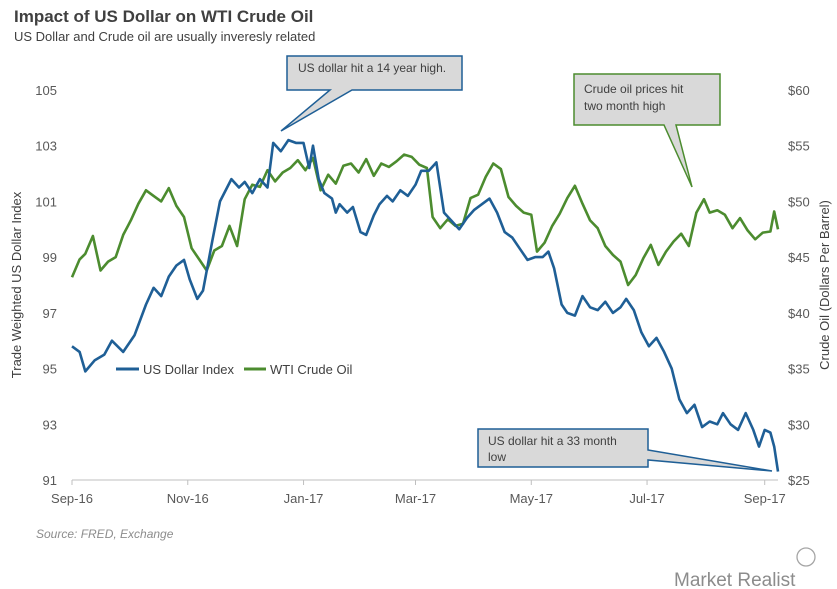 The image size is (837, 589). What do you see at coordinates (72, 498) in the screenshot?
I see `x-tick-label: Sep-16` at bounding box center [72, 498].